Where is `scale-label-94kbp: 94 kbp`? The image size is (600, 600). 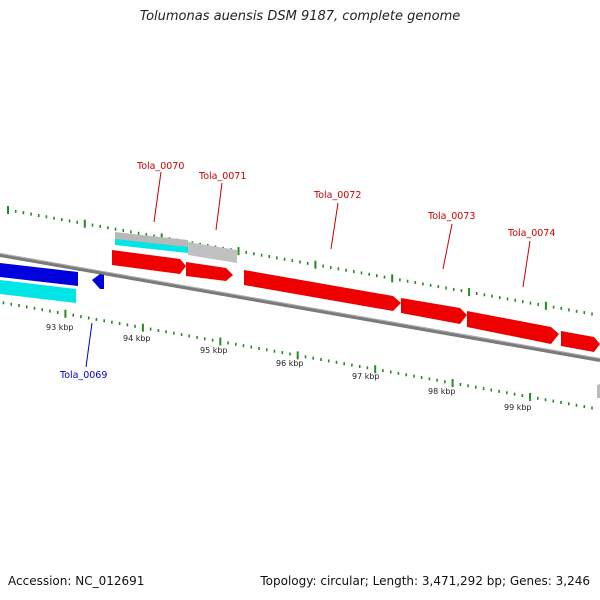
scale-label-94kbp: 94 kbp is located at coordinates (137, 338).